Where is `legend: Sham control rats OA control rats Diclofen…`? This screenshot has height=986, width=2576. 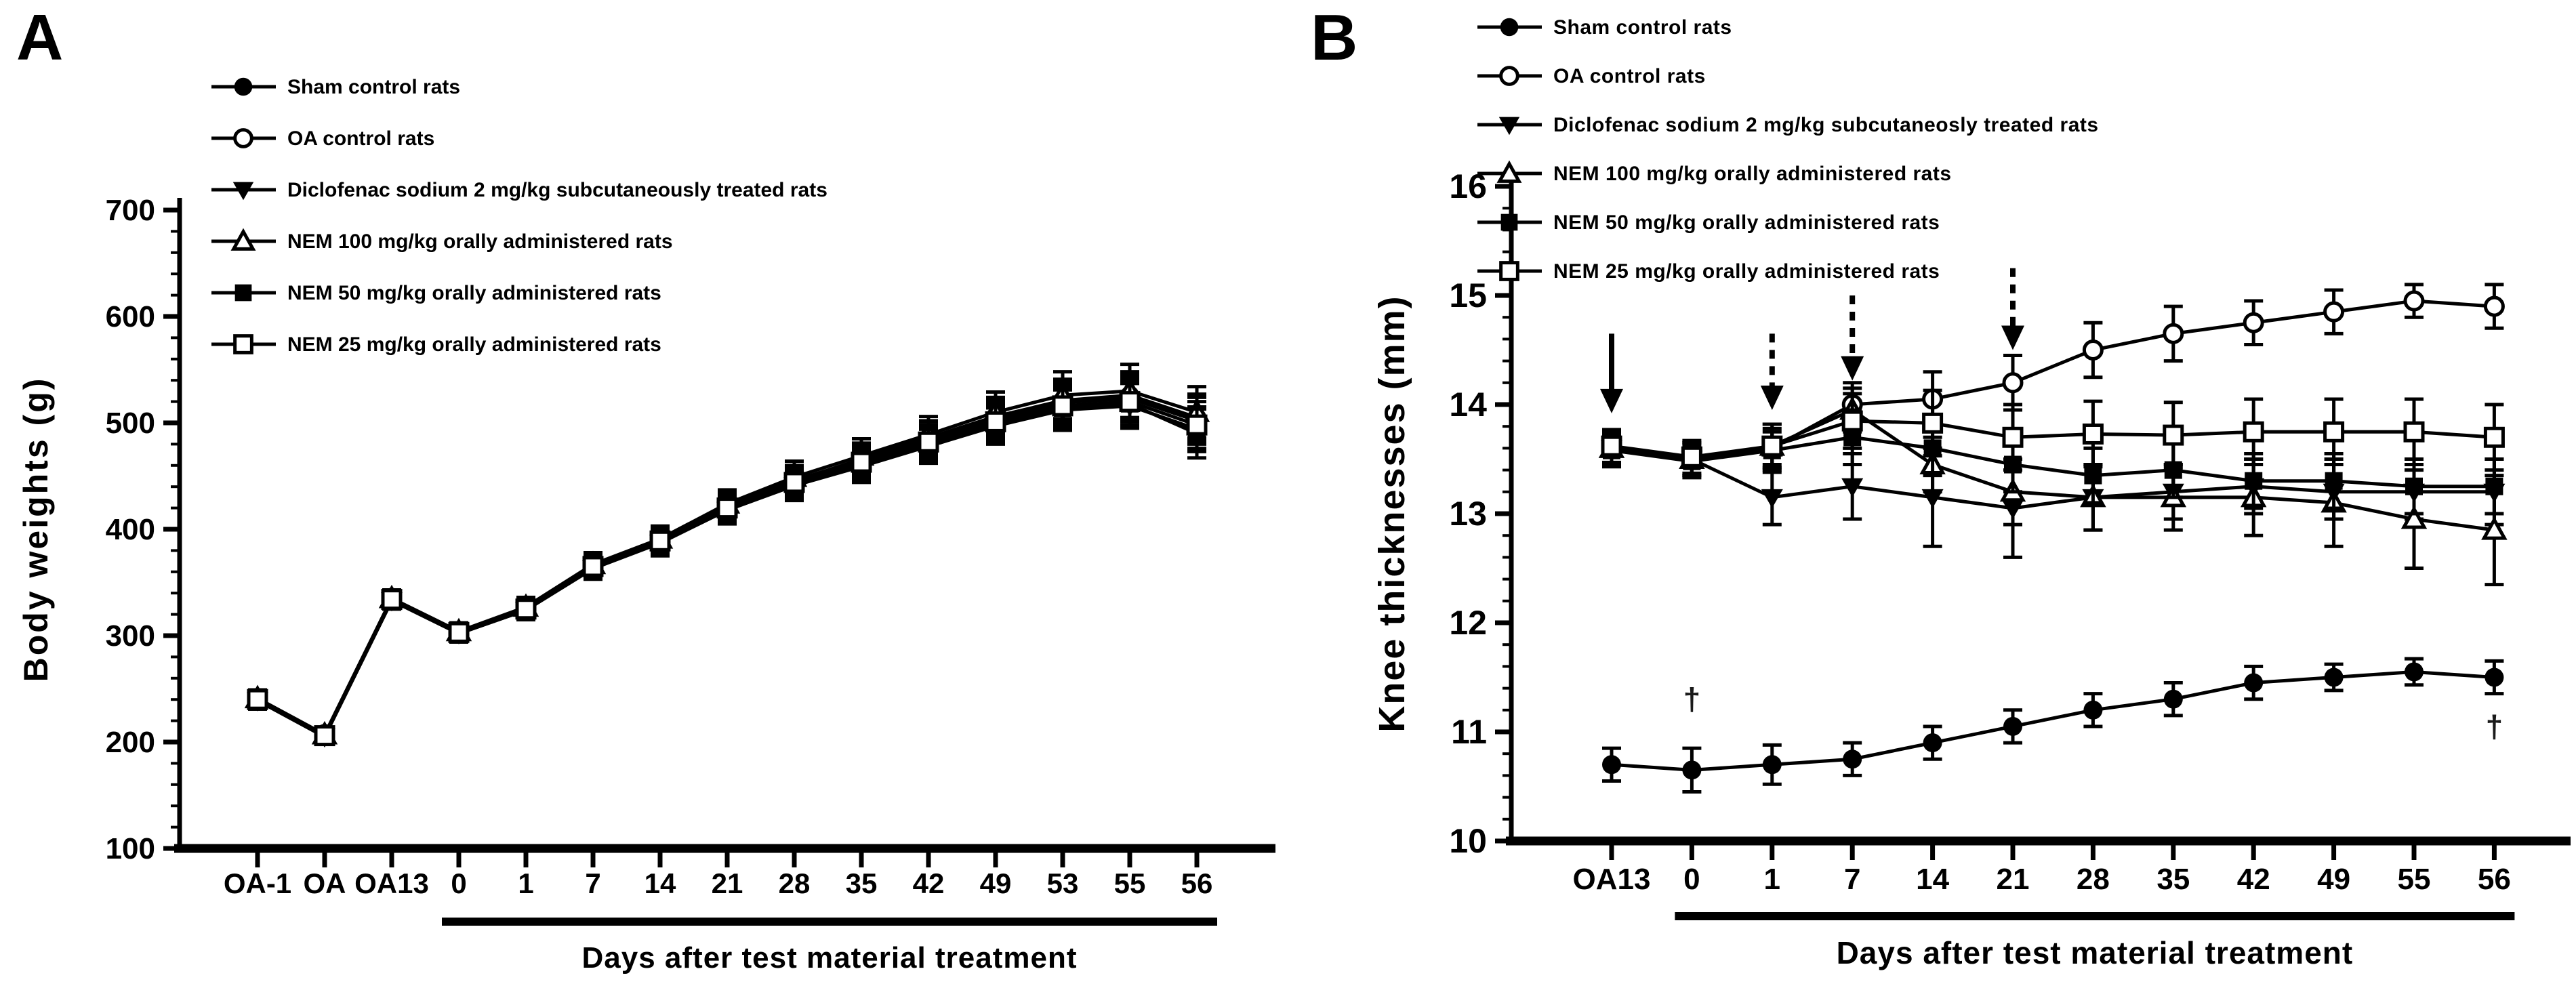 legend: Sham control rats OA control rats Diclofen… is located at coordinates (519, 216).